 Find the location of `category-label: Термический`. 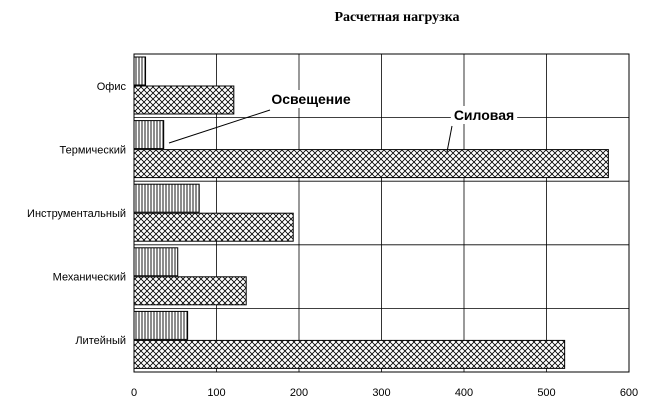

category-label: Термический is located at coordinates (93, 150).